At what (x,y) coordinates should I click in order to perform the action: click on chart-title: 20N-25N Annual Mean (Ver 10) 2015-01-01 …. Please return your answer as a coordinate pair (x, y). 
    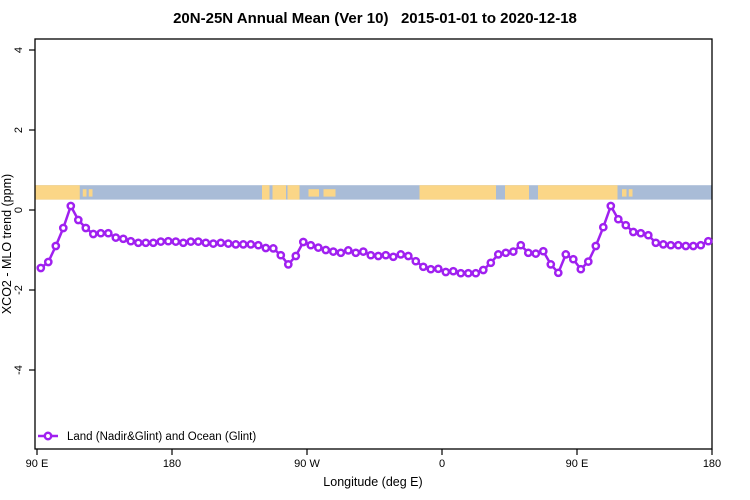
    Looking at the image, I should click on (375, 18).